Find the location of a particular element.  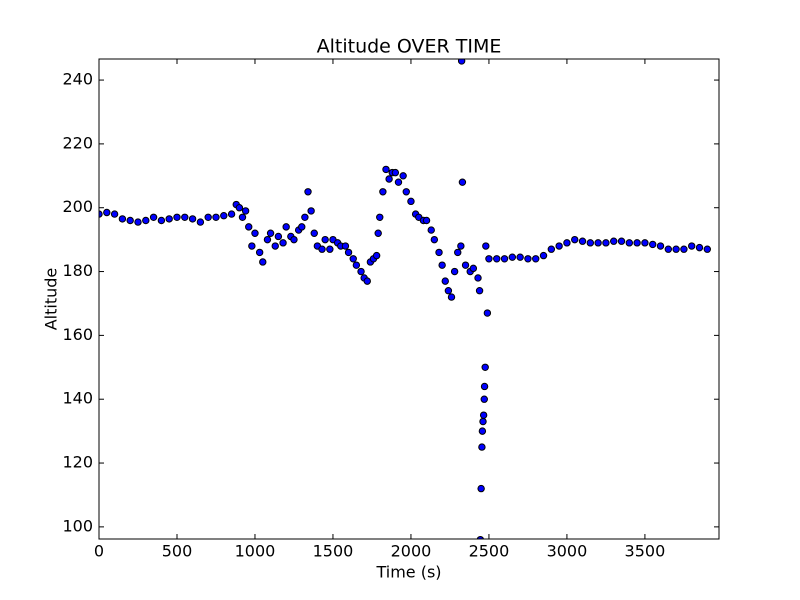

x-tick-label: 500 is located at coordinates (177, 551).